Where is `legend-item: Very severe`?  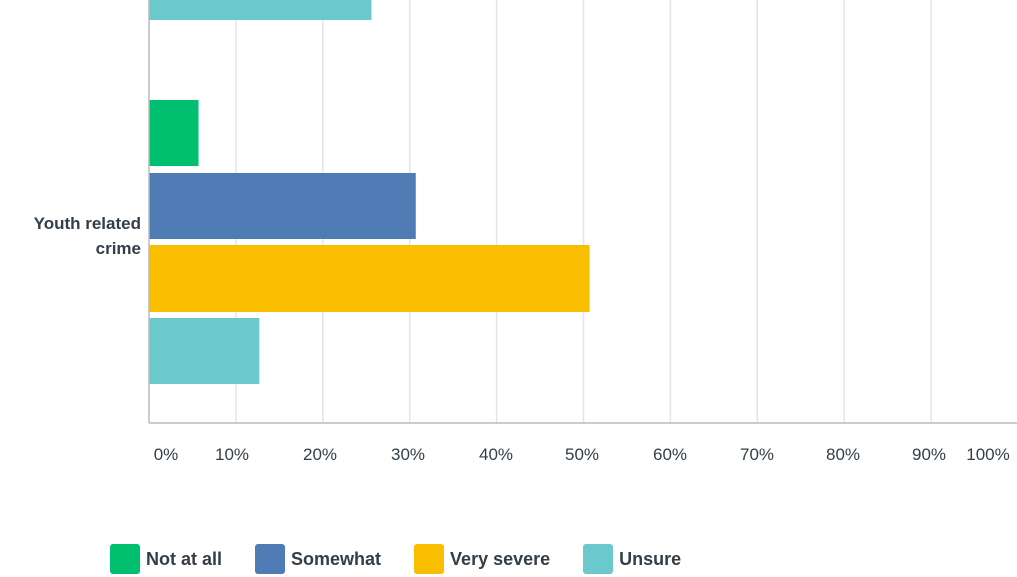
legend-item: Very severe is located at coordinates (482, 559).